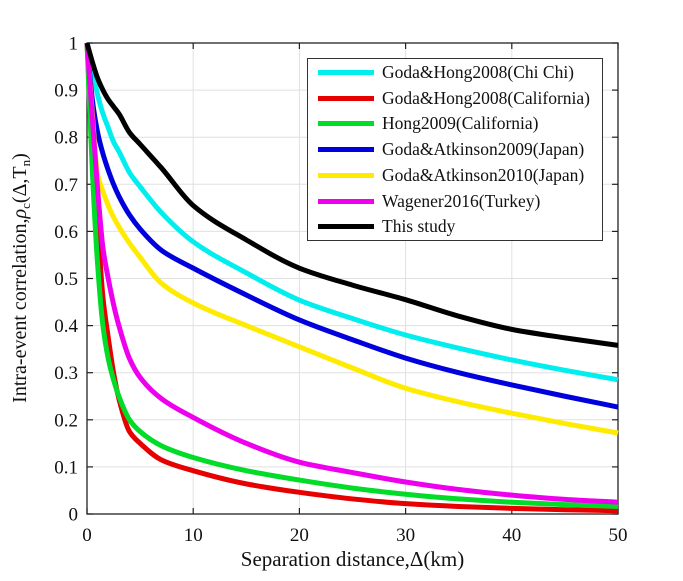 This screenshot has height=581, width=683. Describe the element at coordinates (483, 174) in the screenshot. I see `legend-item-label: Goda&Atkinson2010(Japan)` at that location.